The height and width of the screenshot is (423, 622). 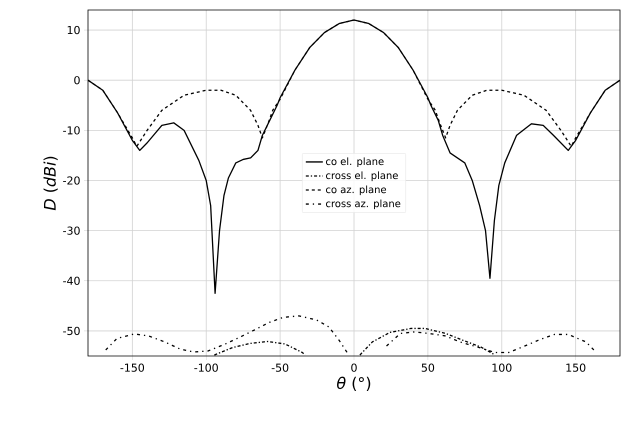 What do you see at coordinates (71, 180) in the screenshot?
I see `y-tick-label: -20` at bounding box center [71, 180].